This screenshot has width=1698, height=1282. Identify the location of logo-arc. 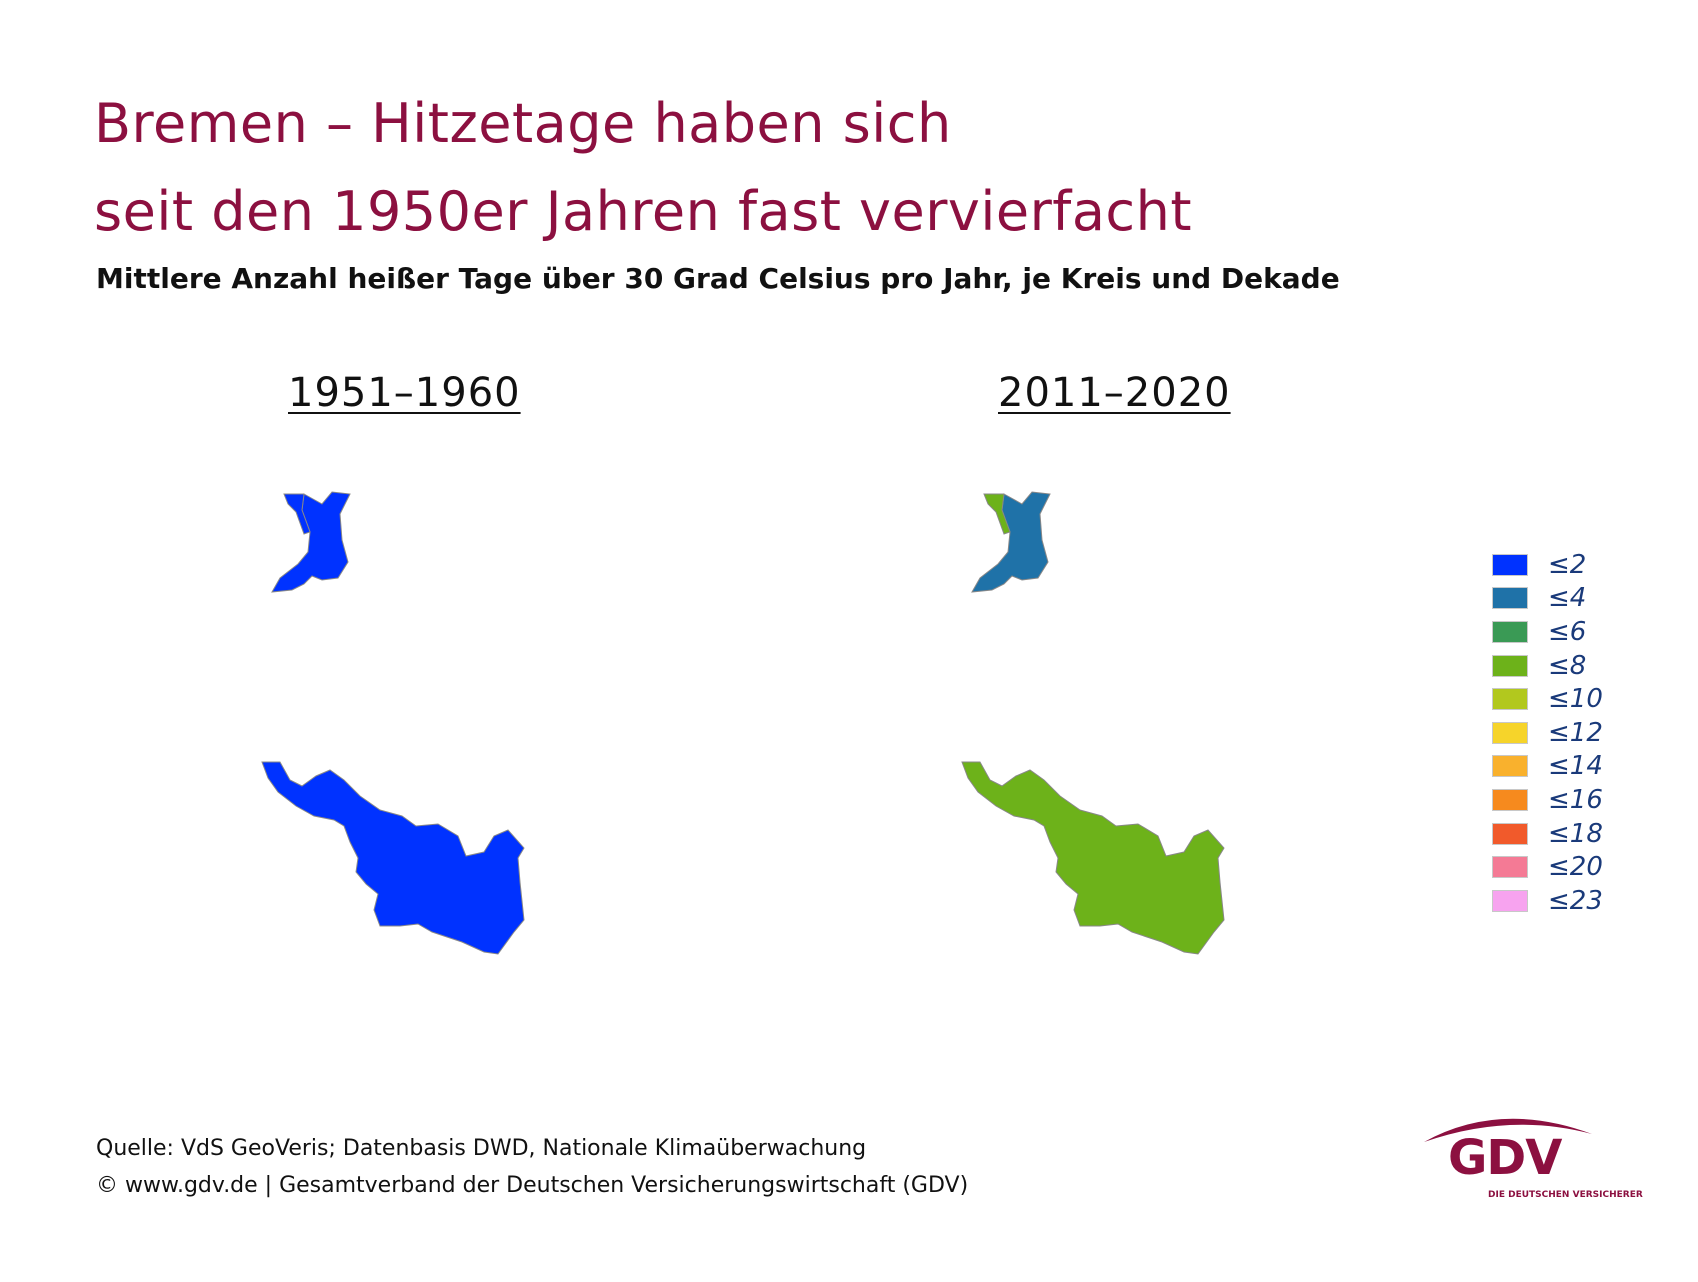
(1508, 1130).